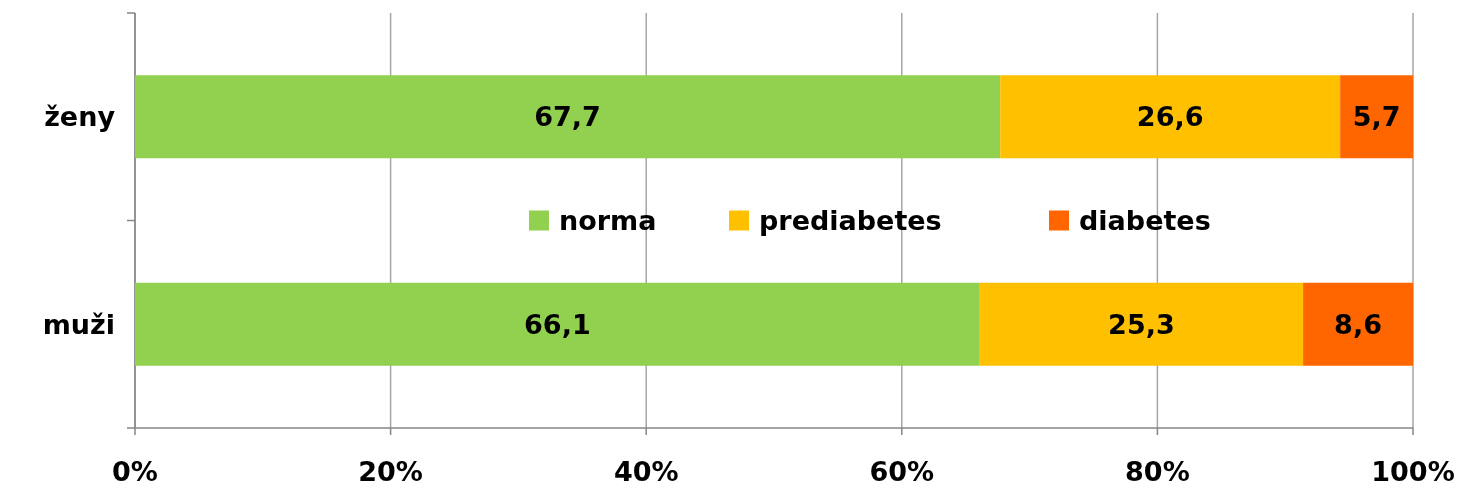  Describe the element at coordinates (902, 471) in the screenshot. I see `x-tick-label: 60%` at that location.